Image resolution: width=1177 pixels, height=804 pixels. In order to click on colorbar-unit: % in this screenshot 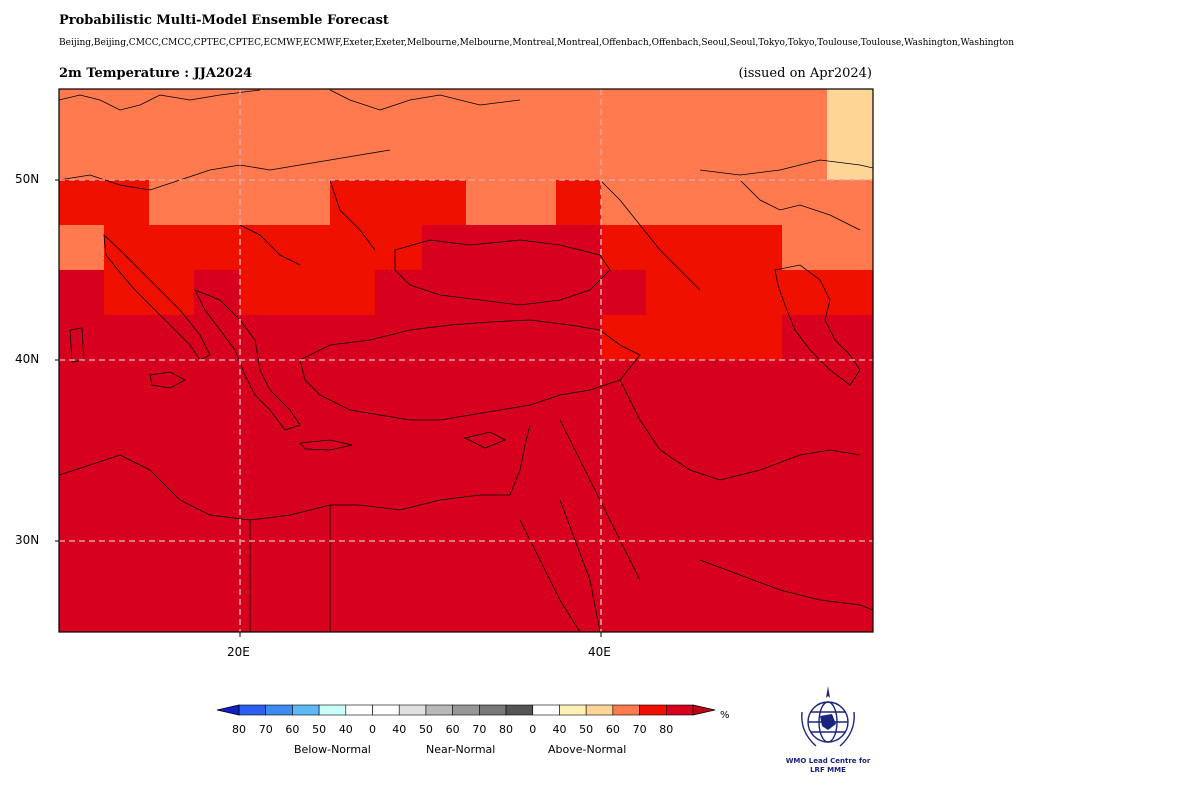, I will do `click(725, 715)`.